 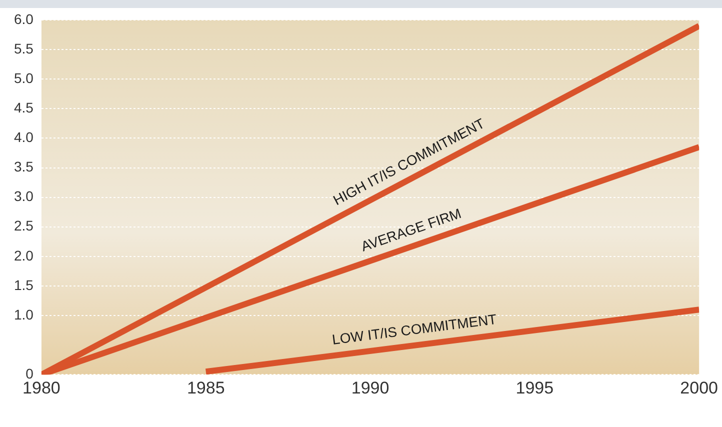 I want to click on y-tick-label: 6.0, so click(x=24, y=18).